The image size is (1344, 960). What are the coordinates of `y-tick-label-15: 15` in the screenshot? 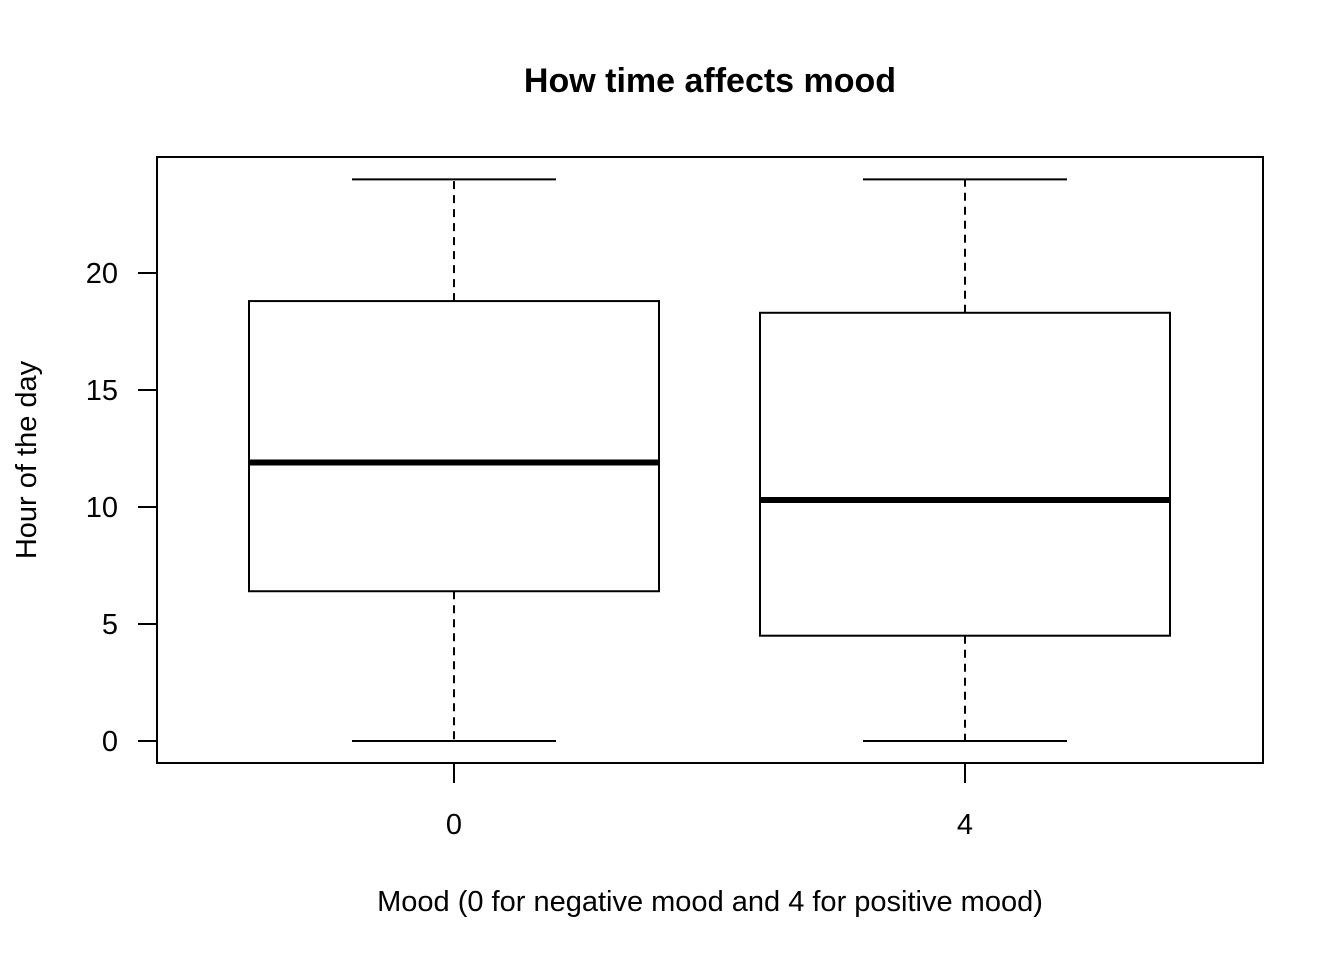 It's located at (102, 391).